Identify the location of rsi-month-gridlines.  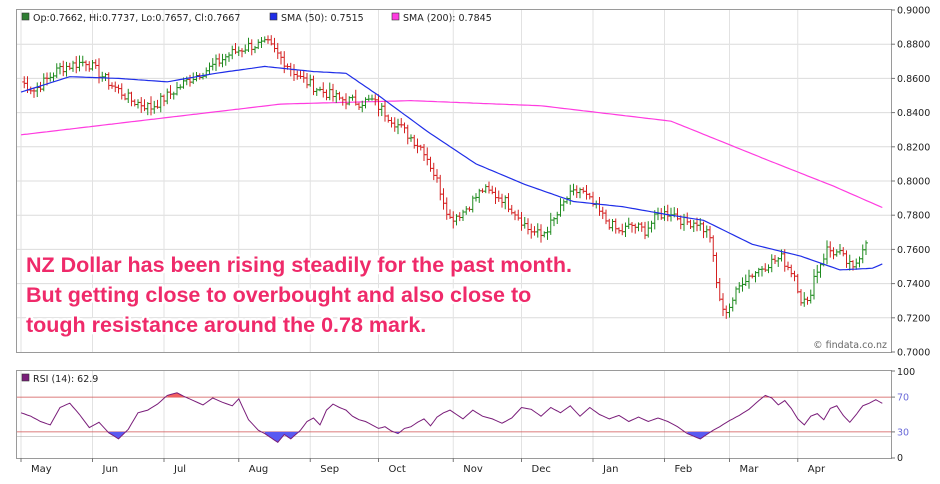
(409, 414).